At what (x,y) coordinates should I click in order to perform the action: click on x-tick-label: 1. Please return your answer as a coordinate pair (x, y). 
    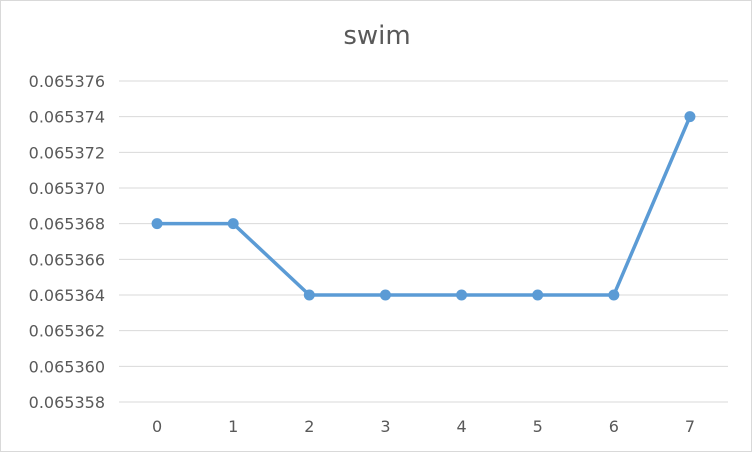
    Looking at the image, I should click on (233, 426).